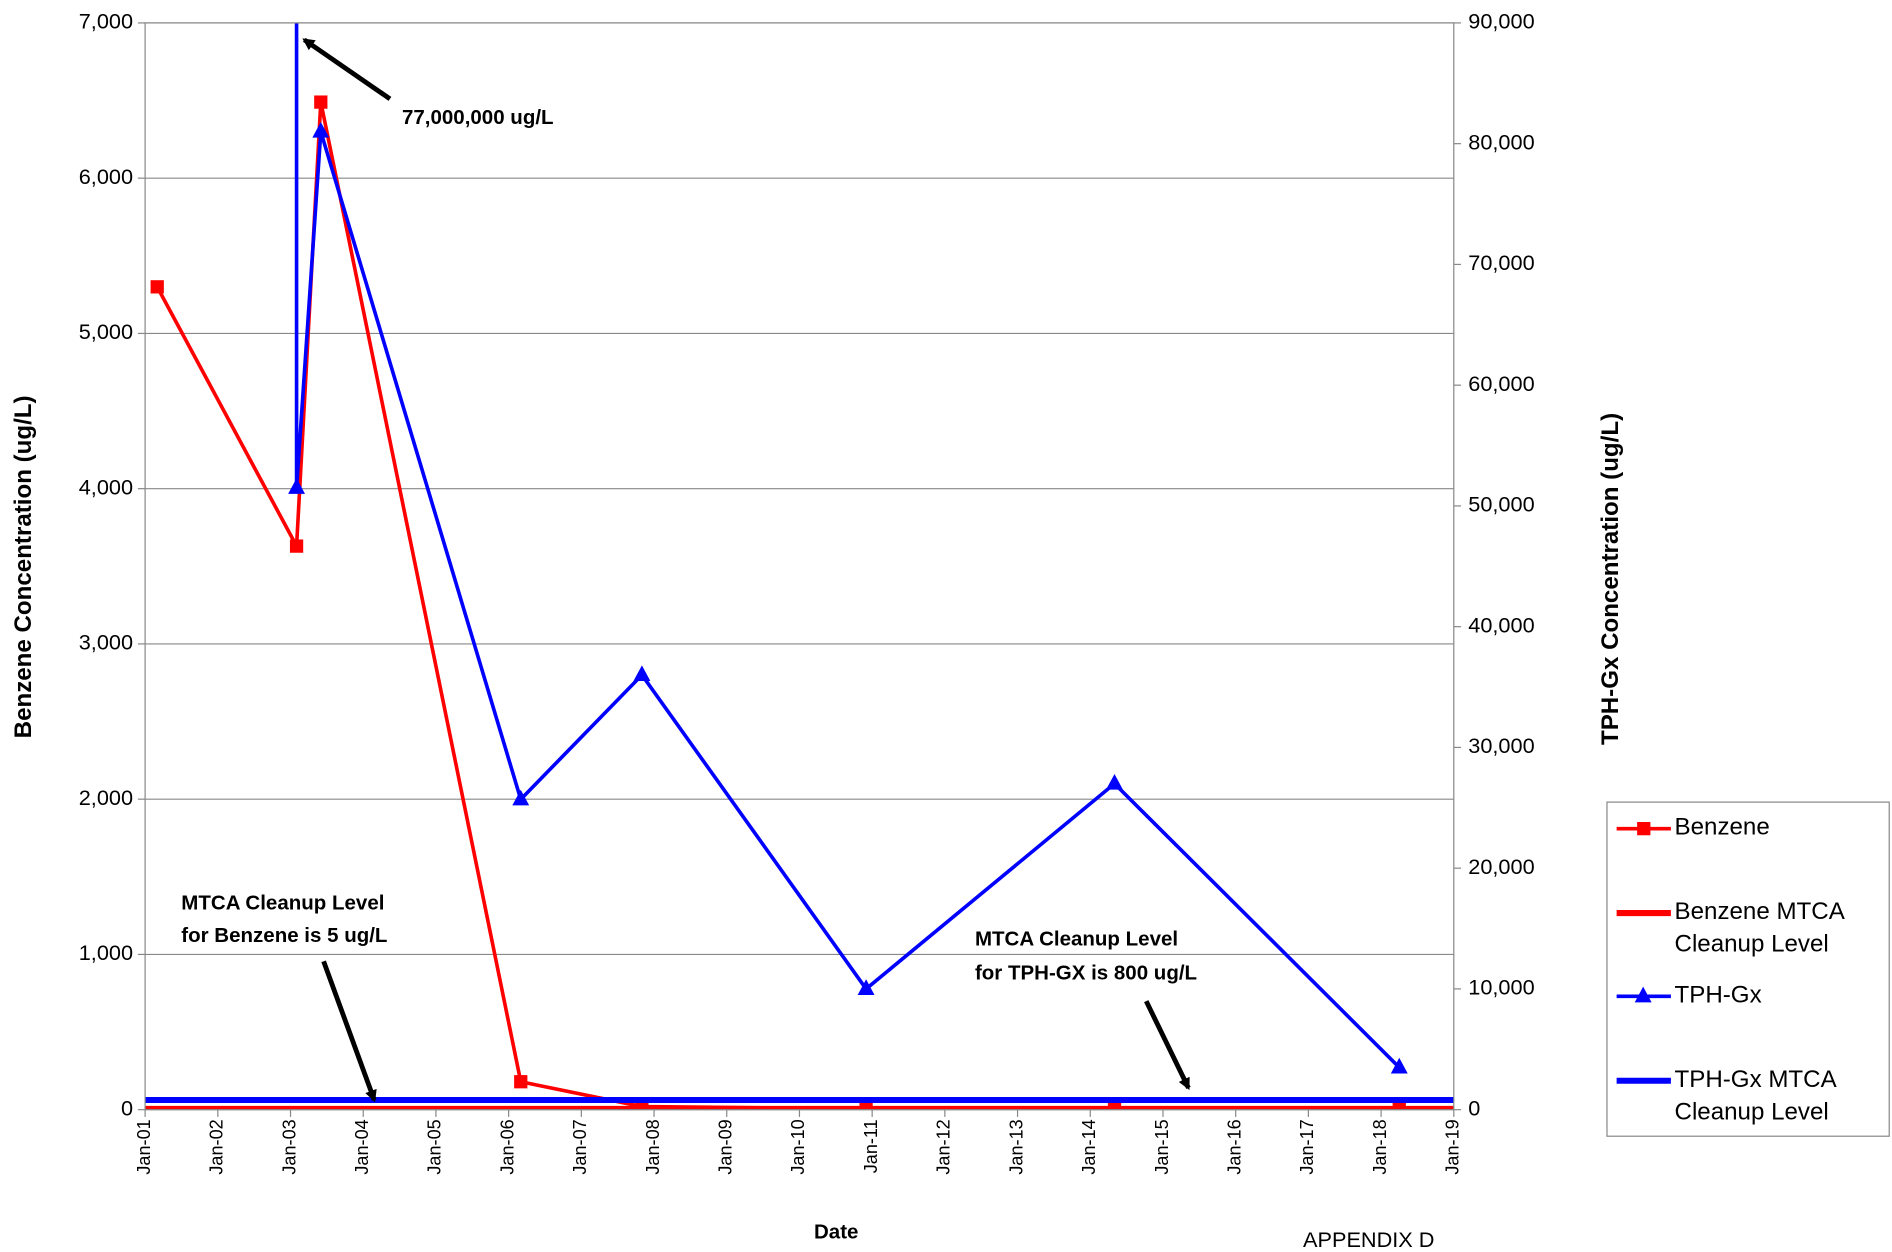 This screenshot has width=1892, height=1252. What do you see at coordinates (127, 1107) in the screenshot?
I see `y-tick-label: 0` at bounding box center [127, 1107].